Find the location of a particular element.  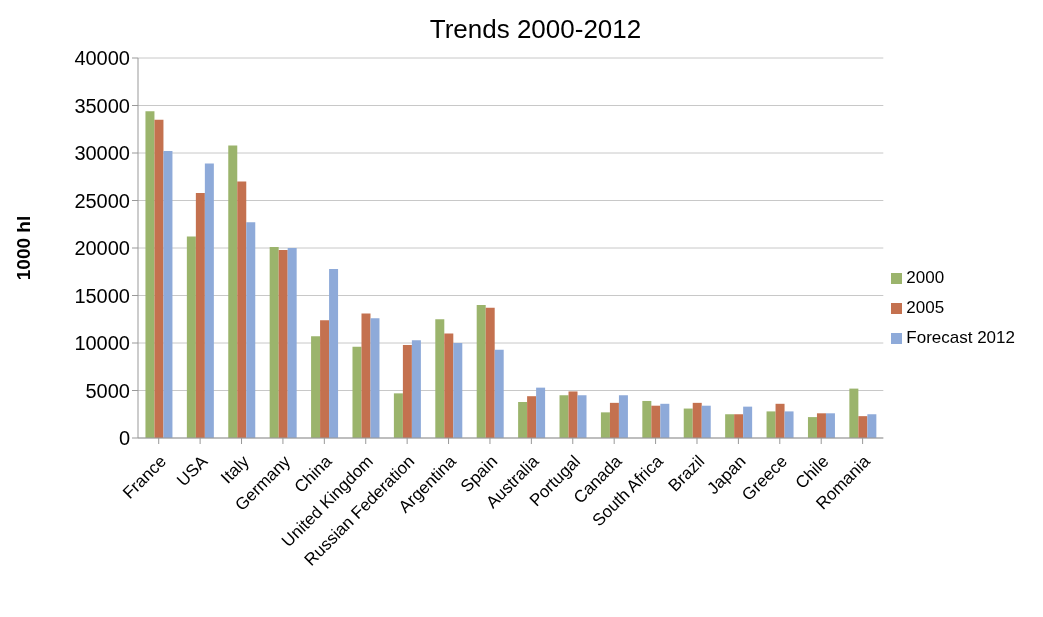

legend-label: 2000 is located at coordinates (925, 277).